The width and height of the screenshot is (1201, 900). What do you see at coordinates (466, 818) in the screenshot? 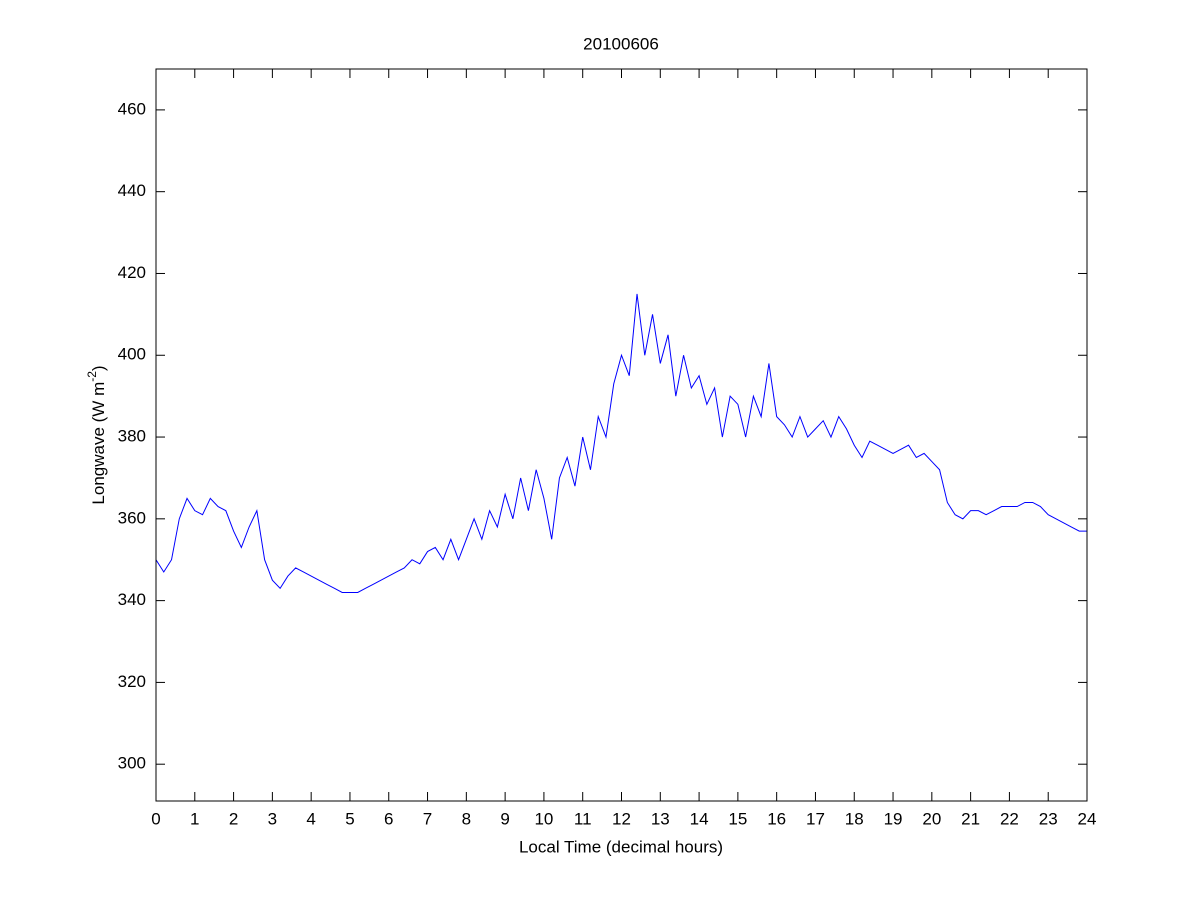
I see `x-tick-label: 8` at bounding box center [466, 818].